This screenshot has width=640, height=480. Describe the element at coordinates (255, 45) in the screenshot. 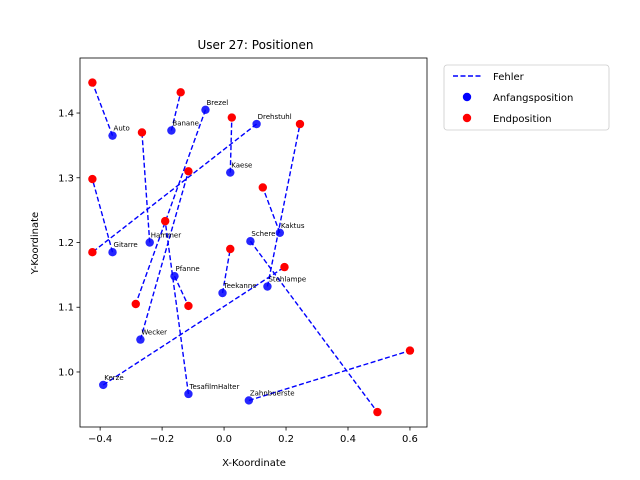

I see `chart-title: User 27: Positionen` at that location.